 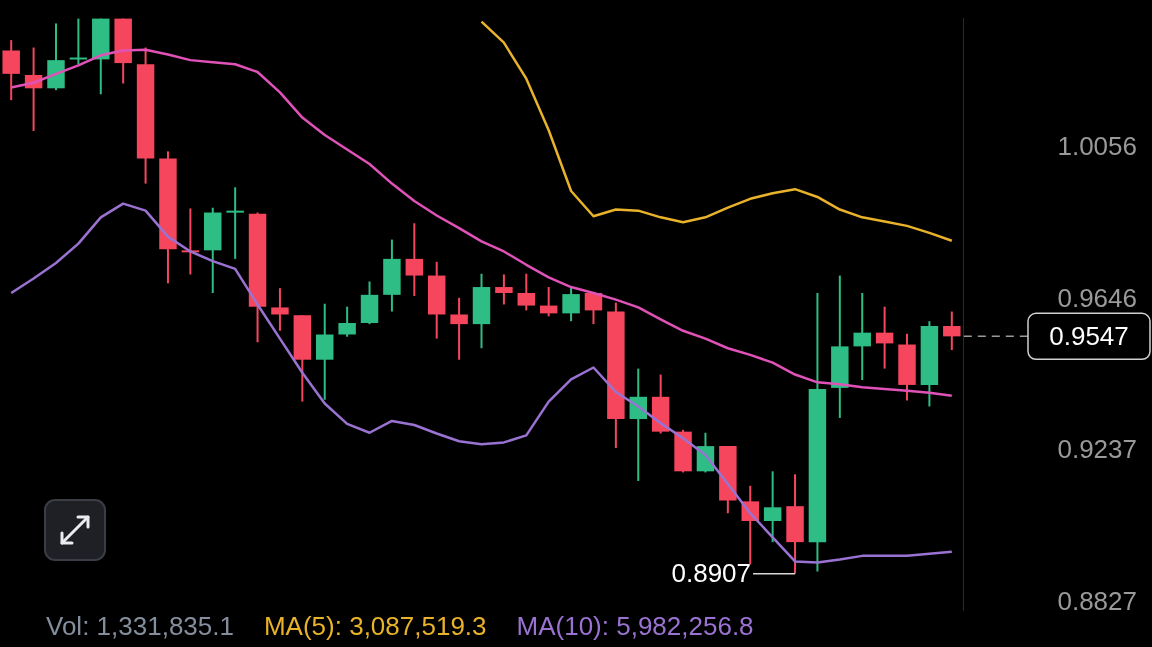 What do you see at coordinates (140, 626) in the screenshot?
I see `annotation: Vol: 1,331,835.1` at bounding box center [140, 626].